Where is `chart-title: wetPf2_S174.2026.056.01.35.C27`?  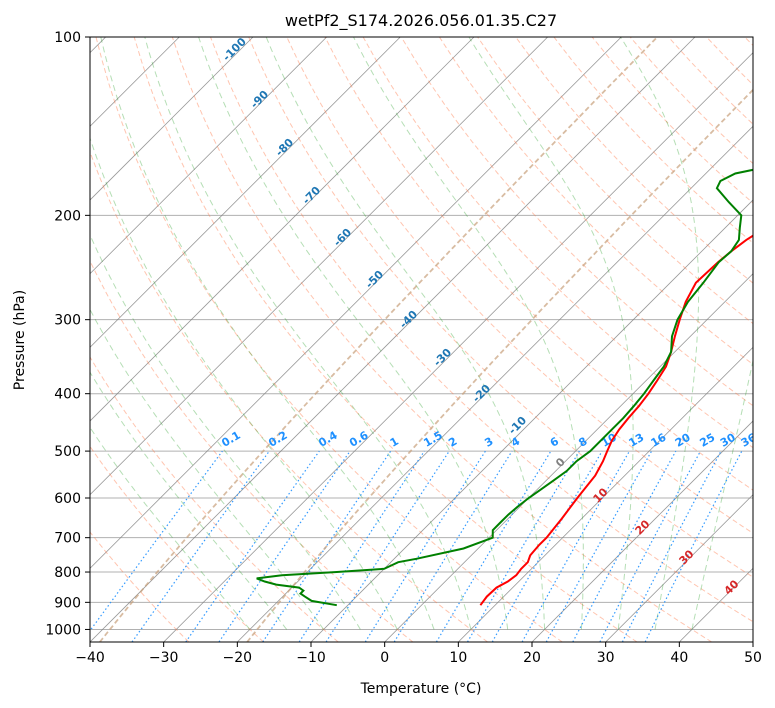
chart-title: wetPf2_S174.2026.056.01.35.C27 is located at coordinates (421, 21).